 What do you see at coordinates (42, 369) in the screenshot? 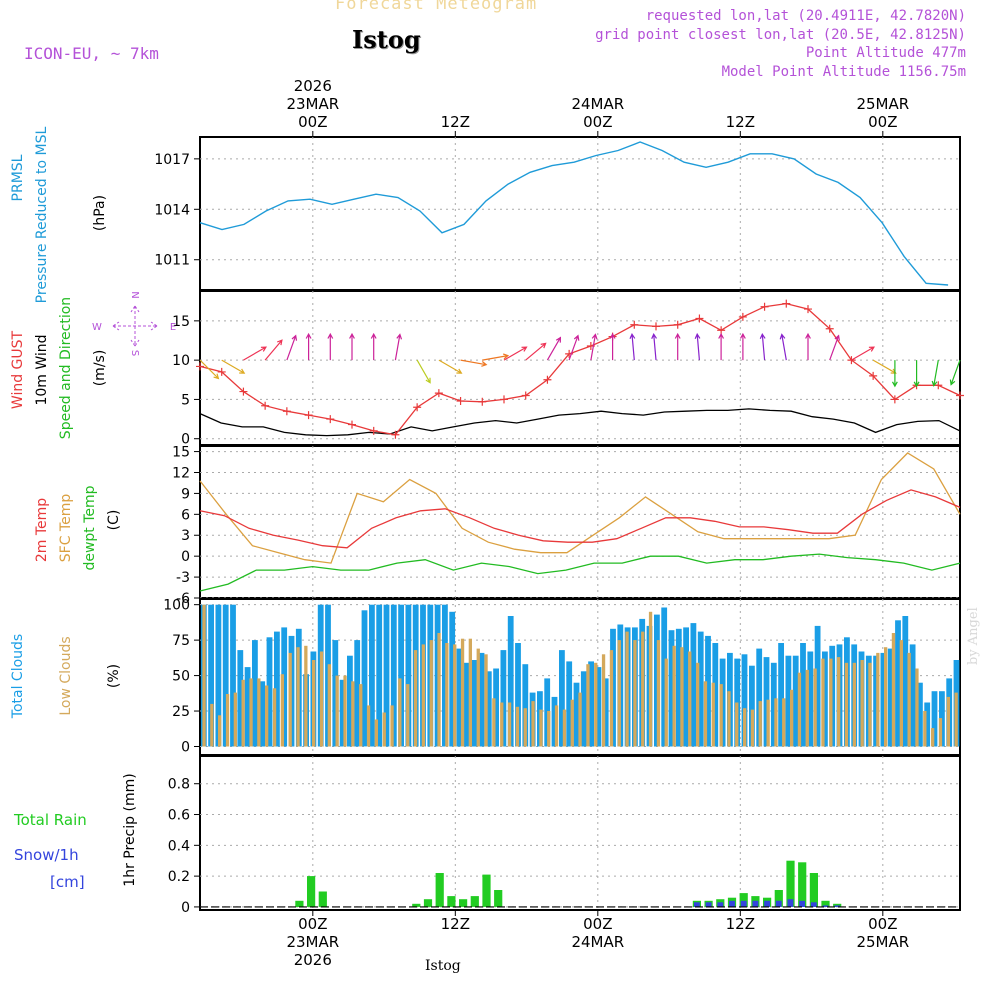
I see `wind-label-10m: 10m Wind` at bounding box center [42, 369].